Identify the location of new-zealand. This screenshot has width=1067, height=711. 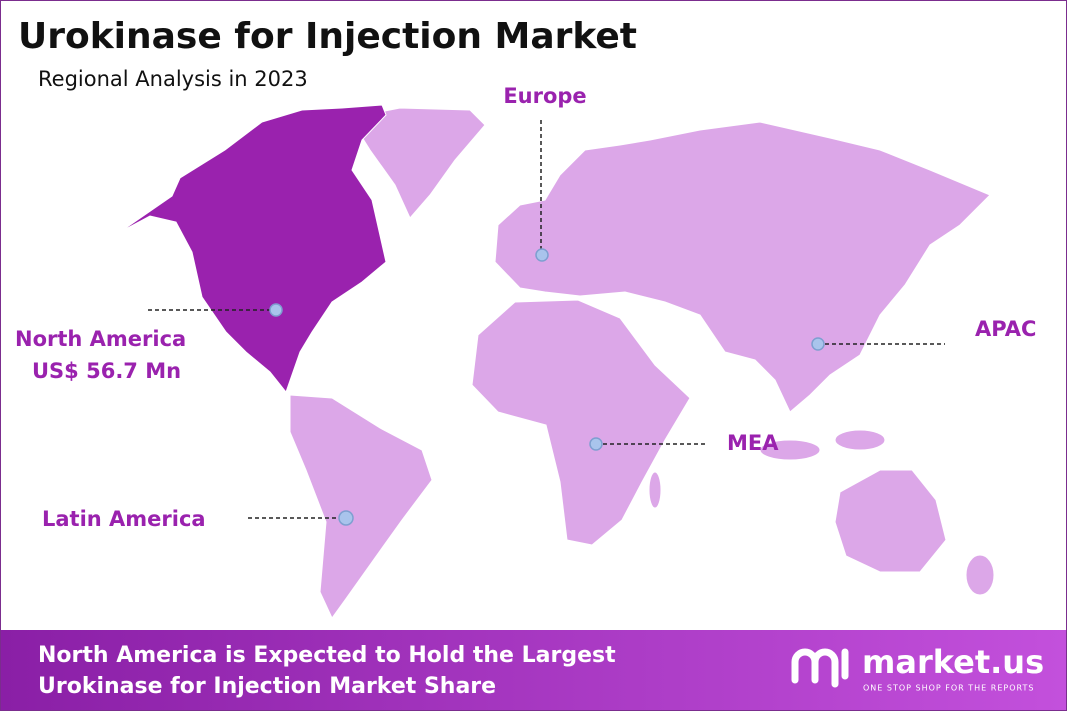
(980, 575).